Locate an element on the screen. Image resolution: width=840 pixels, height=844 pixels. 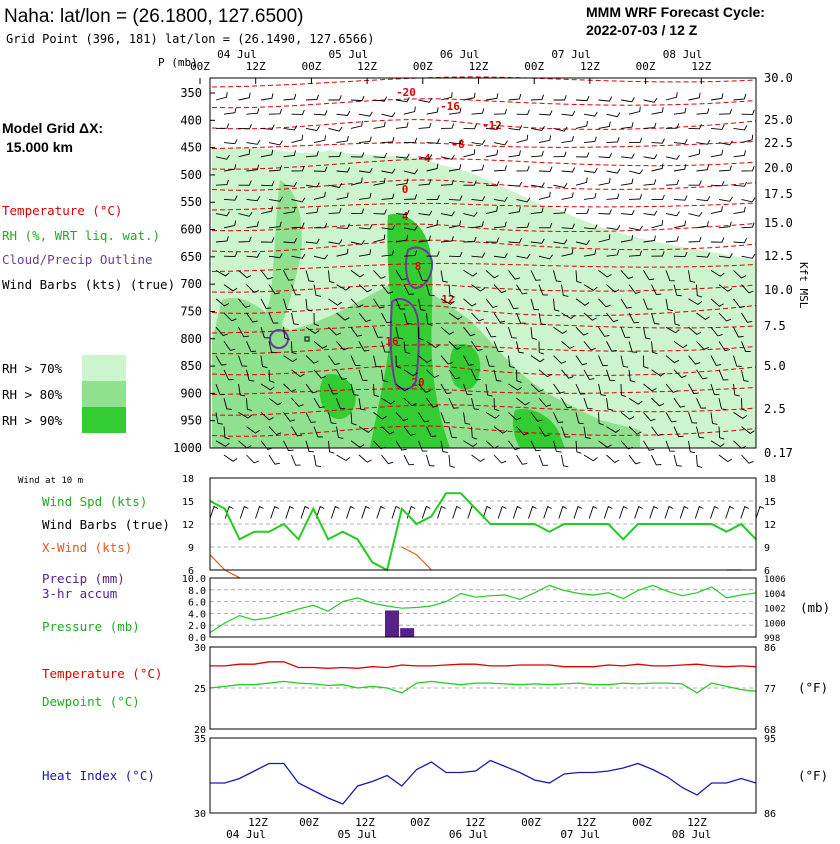
model-grid-km: 15.000 km is located at coordinates (39, 147).